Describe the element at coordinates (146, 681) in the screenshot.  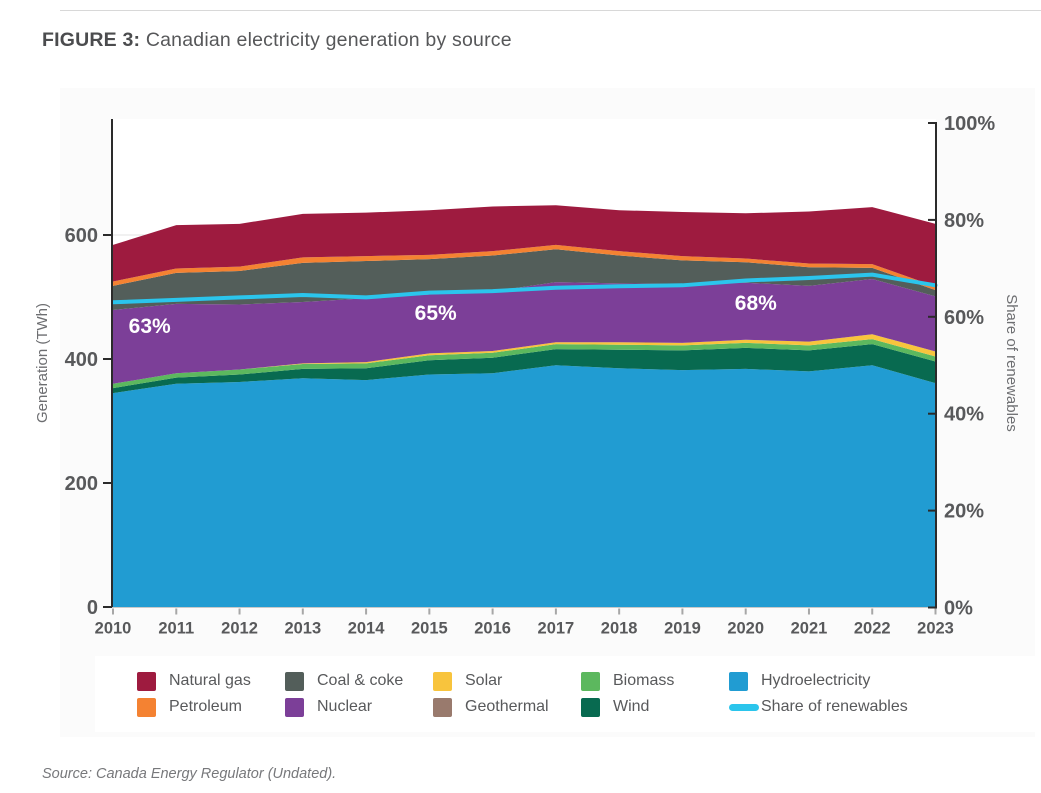
I see `legend-swatch-natural-gas` at that location.